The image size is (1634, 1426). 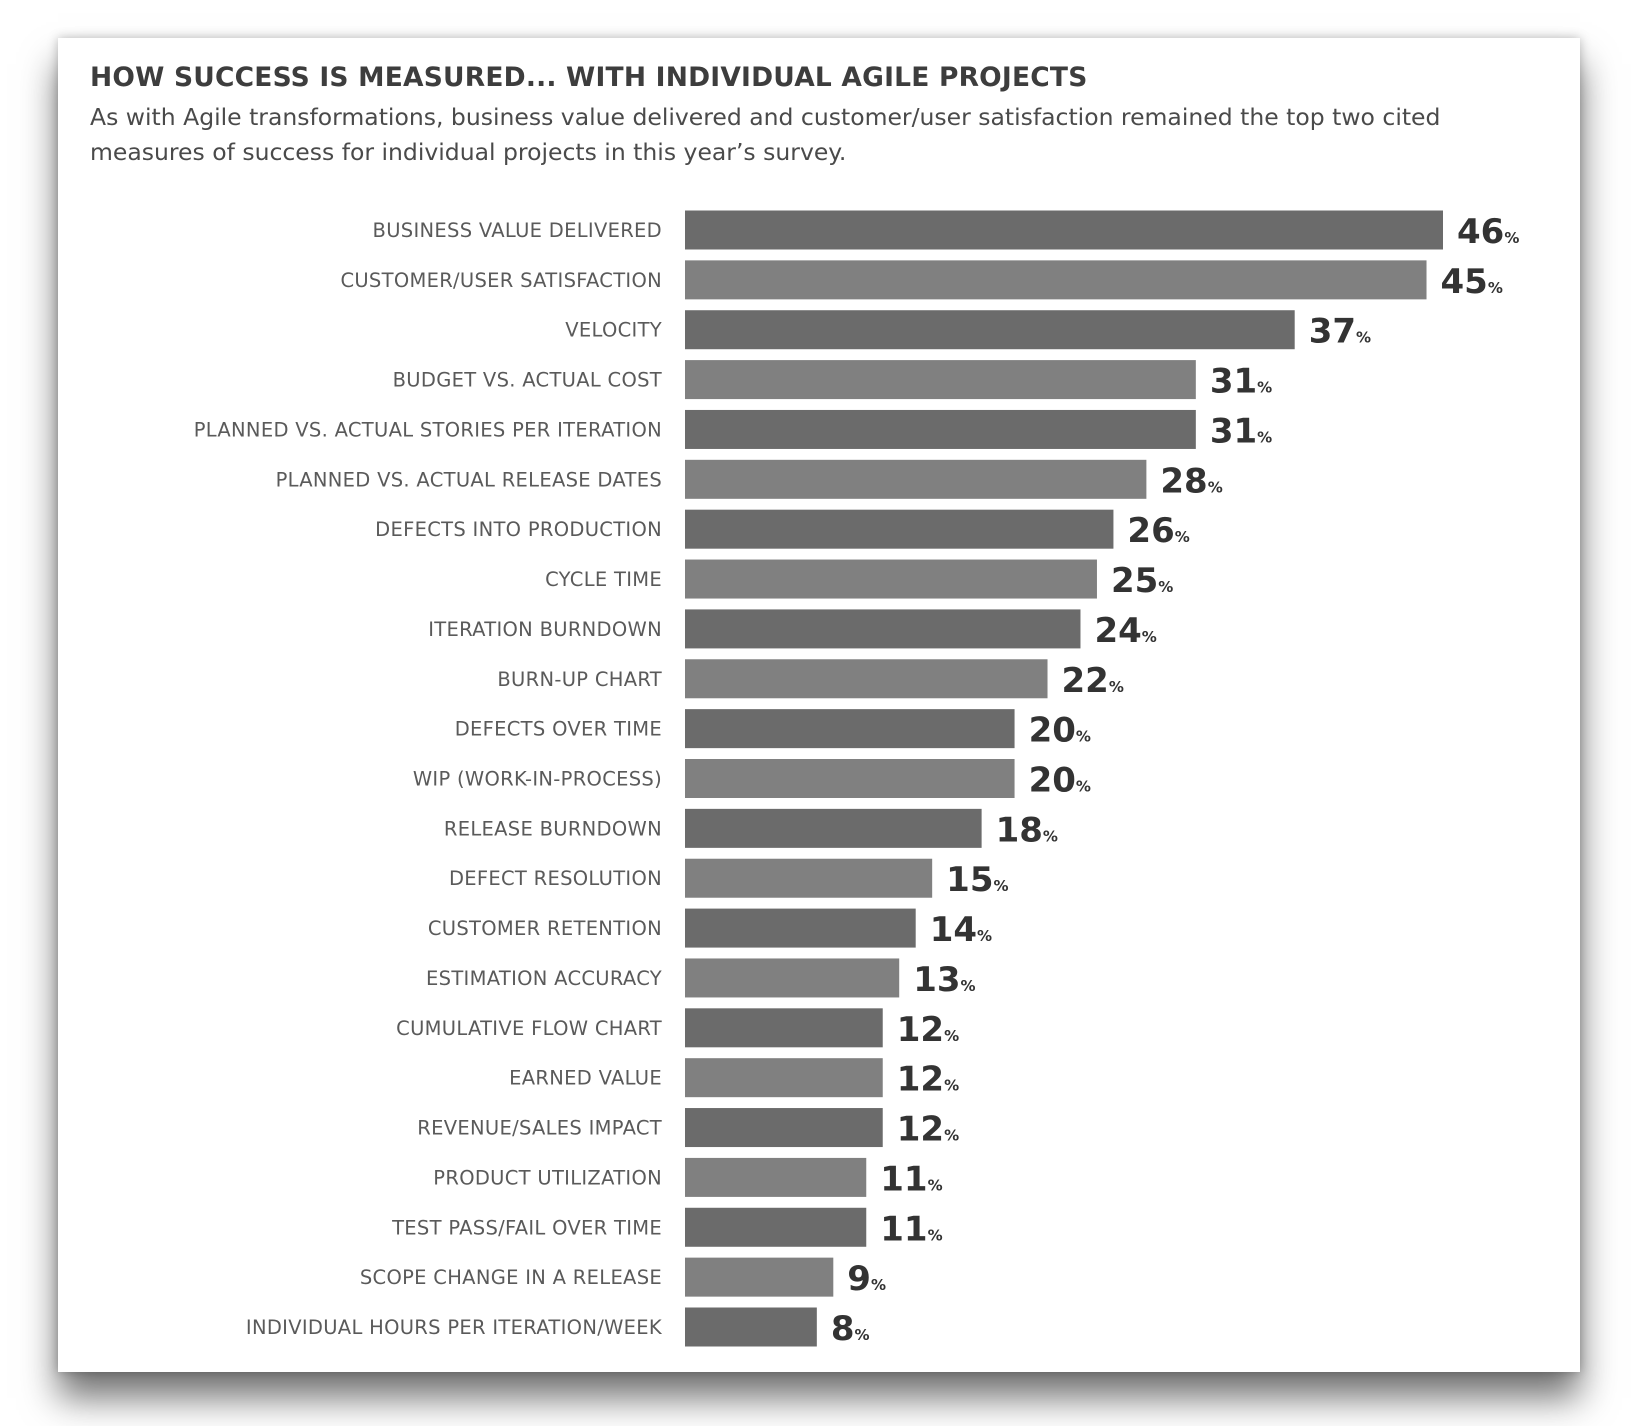 I want to click on value-label: 14%, so click(x=961, y=930).